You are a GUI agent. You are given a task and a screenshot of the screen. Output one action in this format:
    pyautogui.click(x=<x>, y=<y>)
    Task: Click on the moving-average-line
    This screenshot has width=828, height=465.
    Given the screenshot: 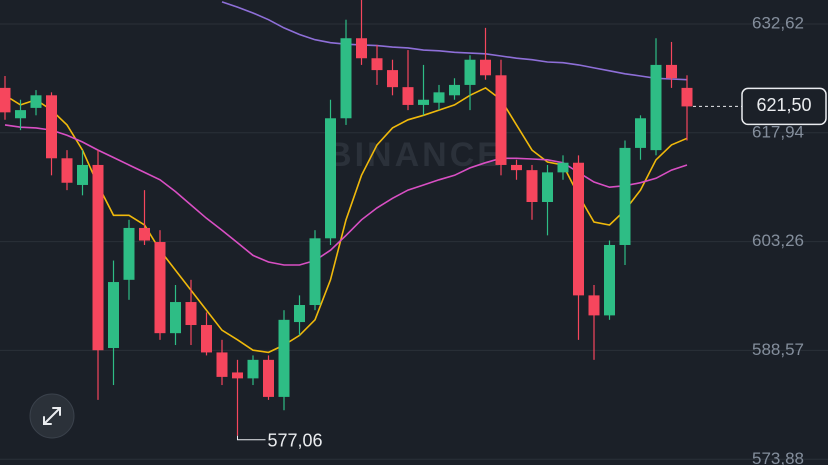 What is the action you would take?
    pyautogui.click(x=454, y=41)
    